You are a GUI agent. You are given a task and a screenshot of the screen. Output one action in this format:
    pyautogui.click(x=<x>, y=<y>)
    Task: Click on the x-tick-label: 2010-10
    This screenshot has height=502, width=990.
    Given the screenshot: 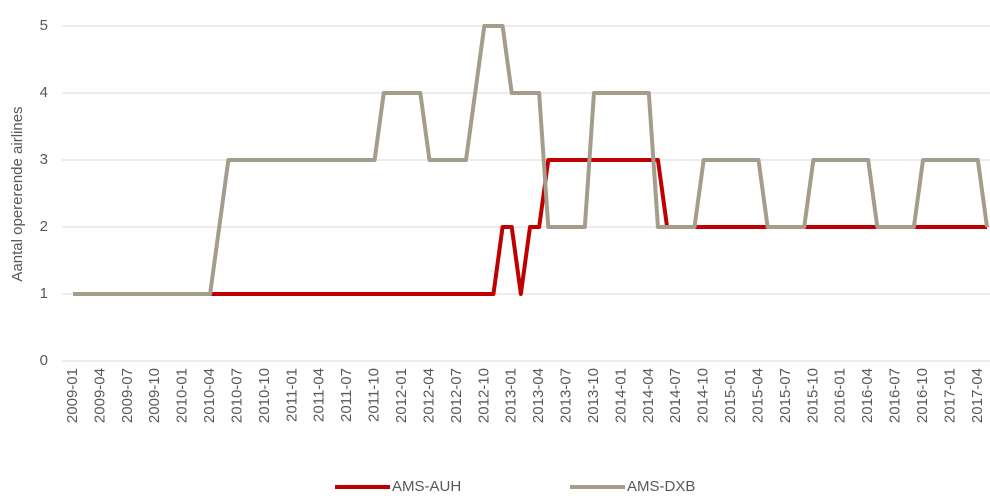 What is the action you would take?
    pyautogui.click(x=264, y=395)
    